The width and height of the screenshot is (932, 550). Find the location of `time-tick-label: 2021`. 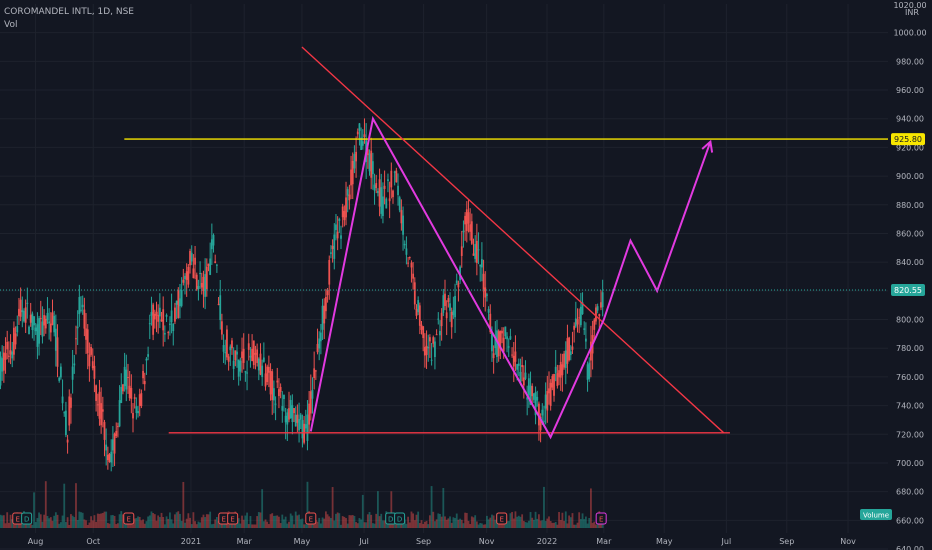

time-tick-label: 2021 is located at coordinates (191, 541).